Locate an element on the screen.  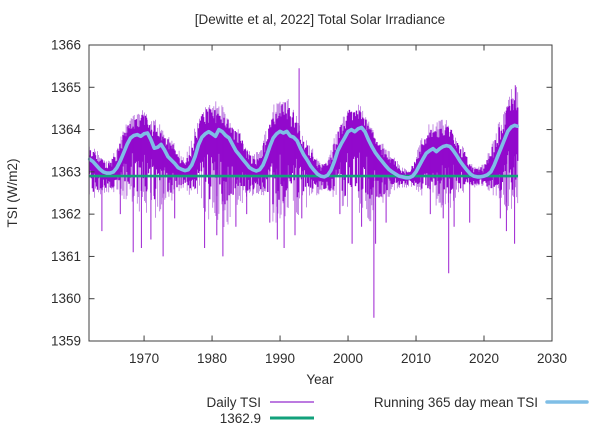
x-tick-label: 2000 is located at coordinates (348, 358).